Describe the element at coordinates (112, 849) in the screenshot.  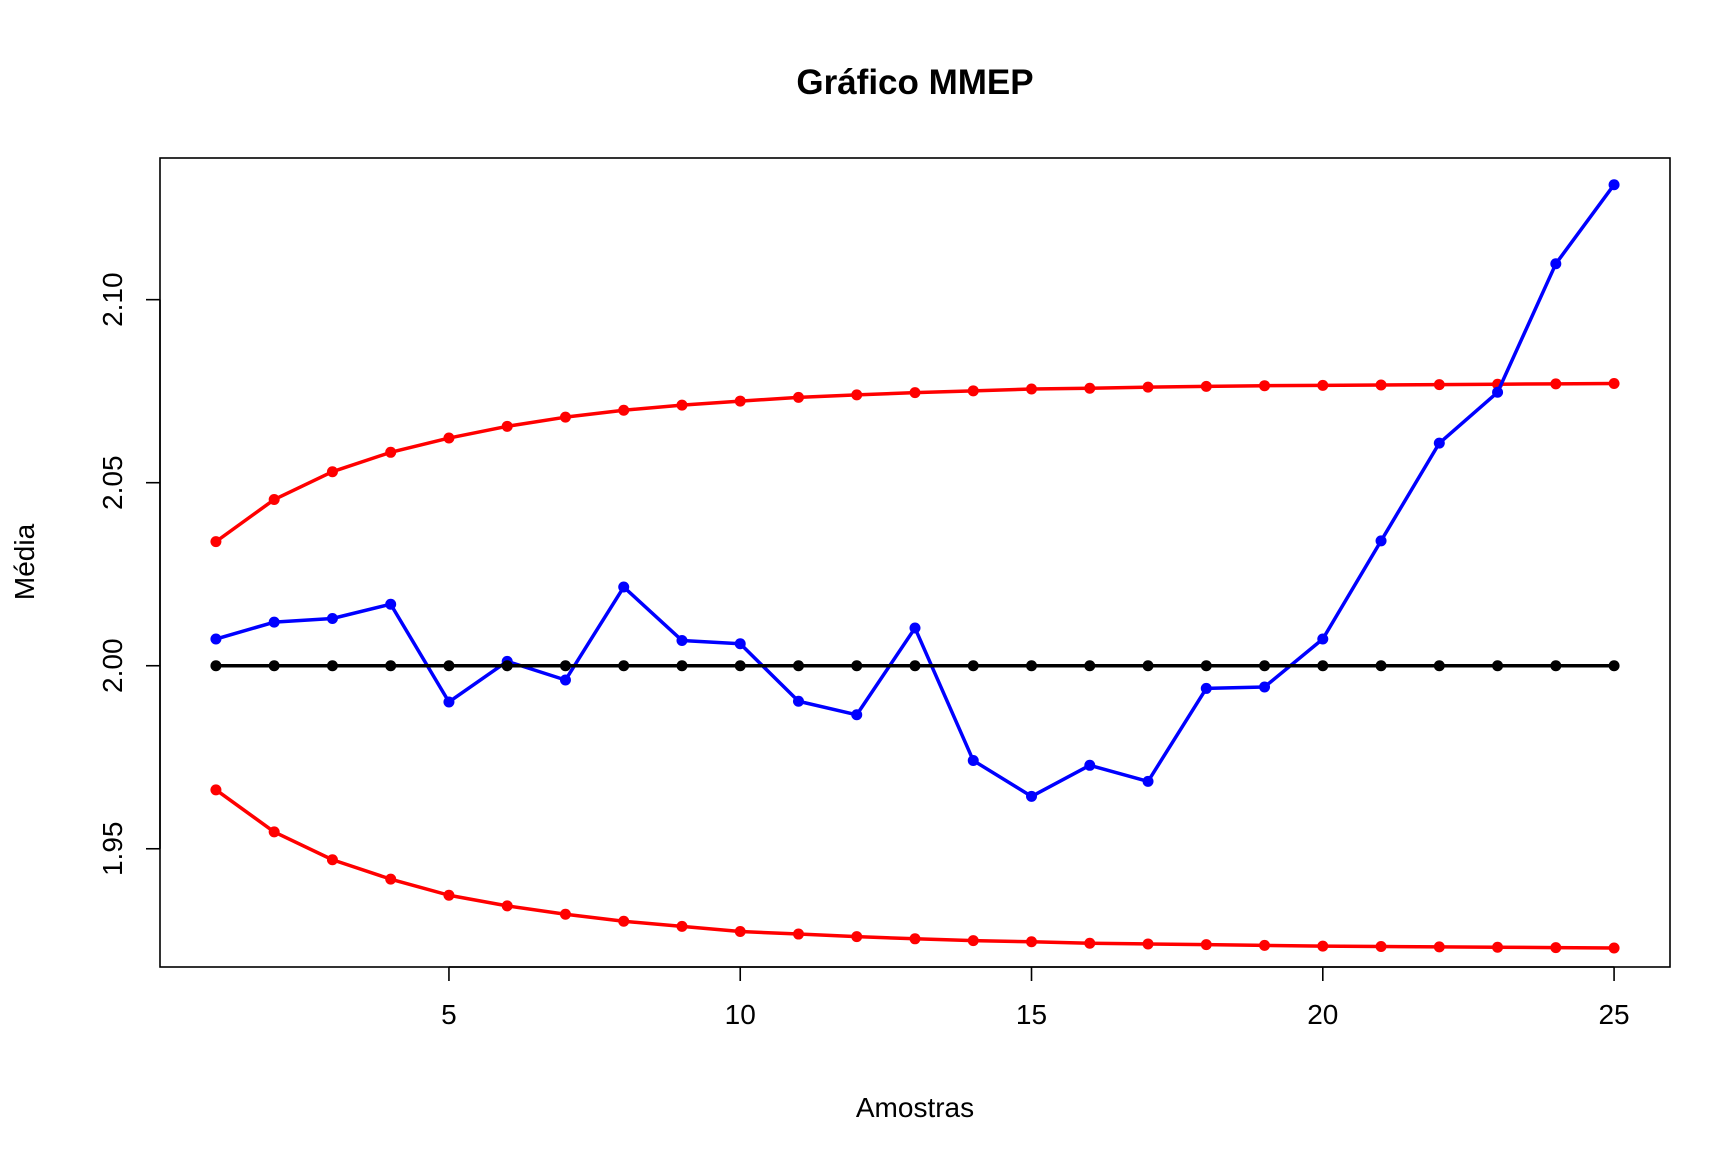
I see `y-tick-label-1.95: 1.95` at that location.